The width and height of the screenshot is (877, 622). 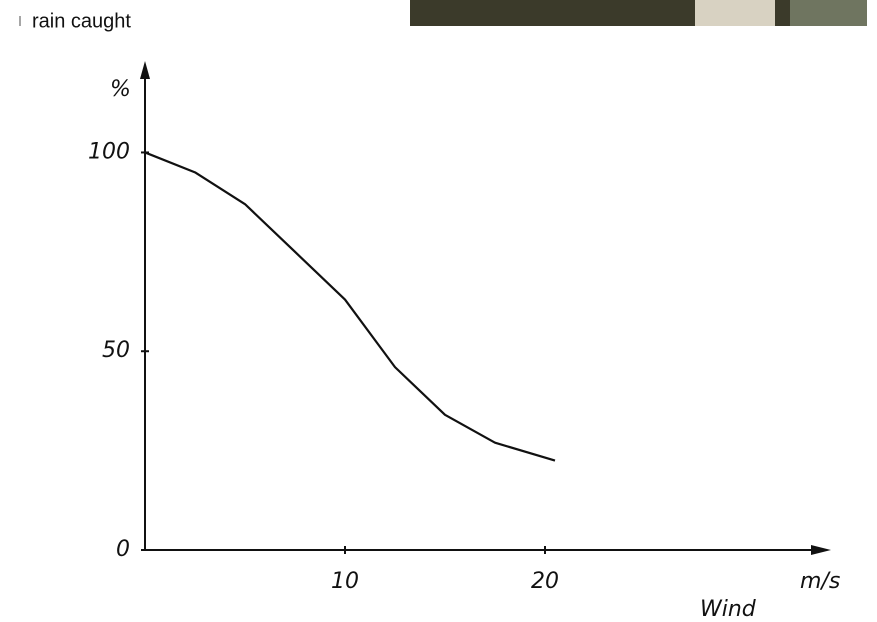 I want to click on x-axis-unit: m/s, so click(x=820, y=581).